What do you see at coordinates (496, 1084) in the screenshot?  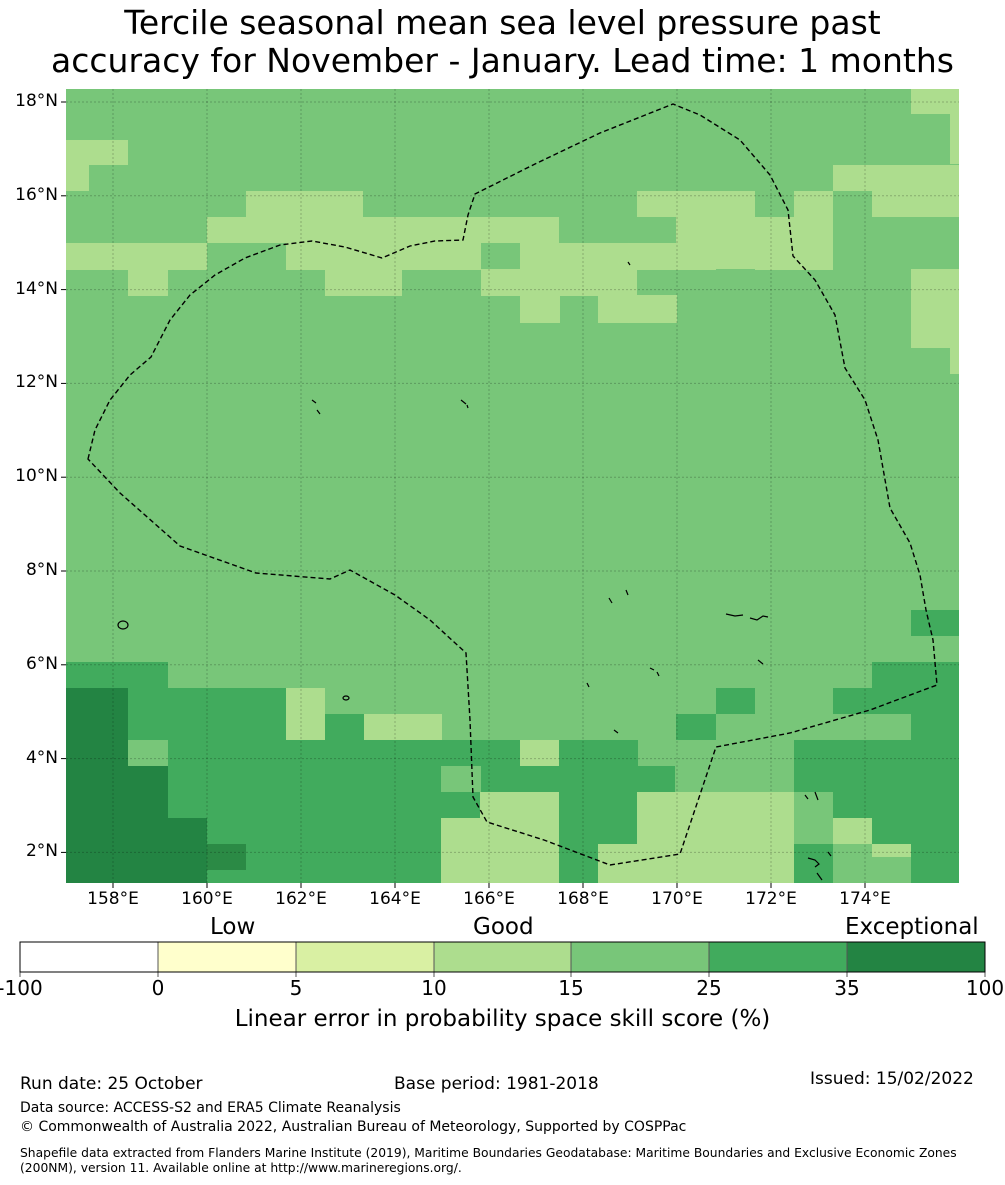 I see `base-period: Base period: 1981-2018` at bounding box center [496, 1084].